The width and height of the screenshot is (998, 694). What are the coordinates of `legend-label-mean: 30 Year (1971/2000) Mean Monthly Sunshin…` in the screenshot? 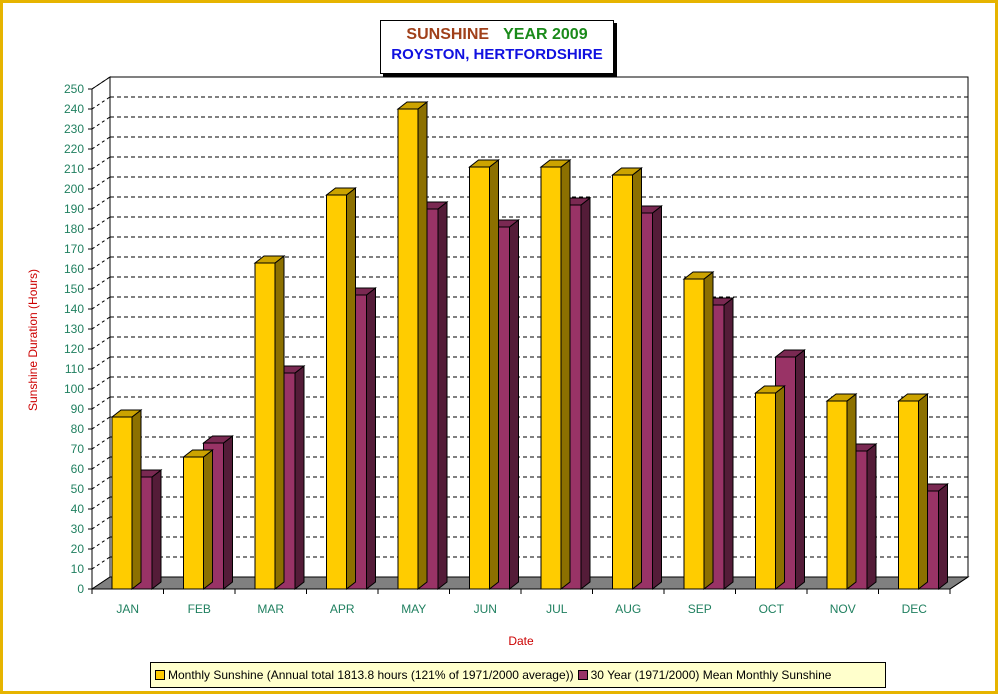 It's located at (711, 675).